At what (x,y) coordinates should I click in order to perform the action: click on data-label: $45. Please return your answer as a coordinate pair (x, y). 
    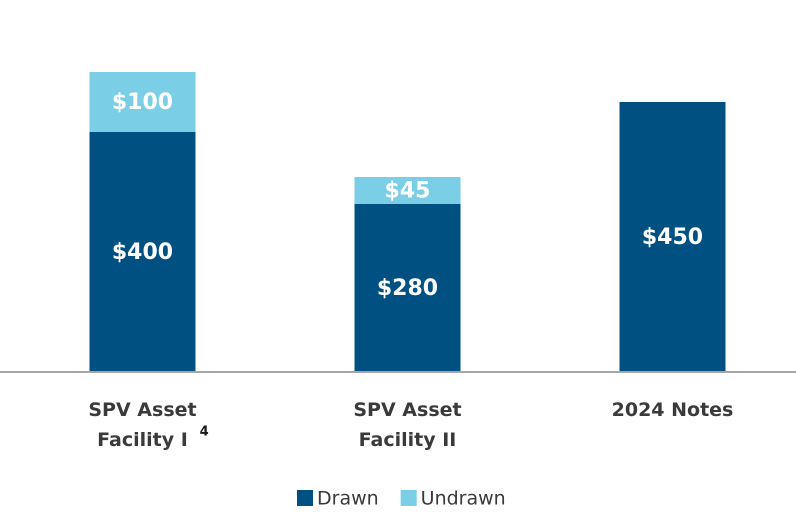
    Looking at the image, I should click on (408, 191).